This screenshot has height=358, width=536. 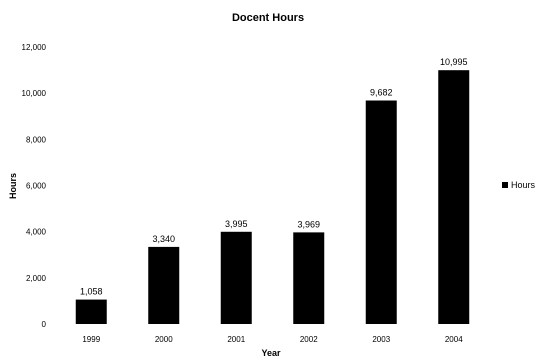 What do you see at coordinates (36, 278) in the screenshot?
I see `y-tick-label: 2,000` at bounding box center [36, 278].